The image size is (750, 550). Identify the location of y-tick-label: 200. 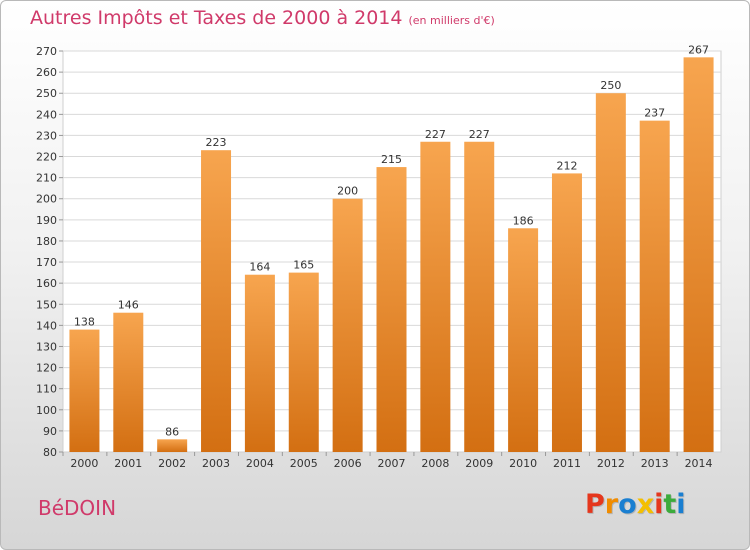
(46, 199).